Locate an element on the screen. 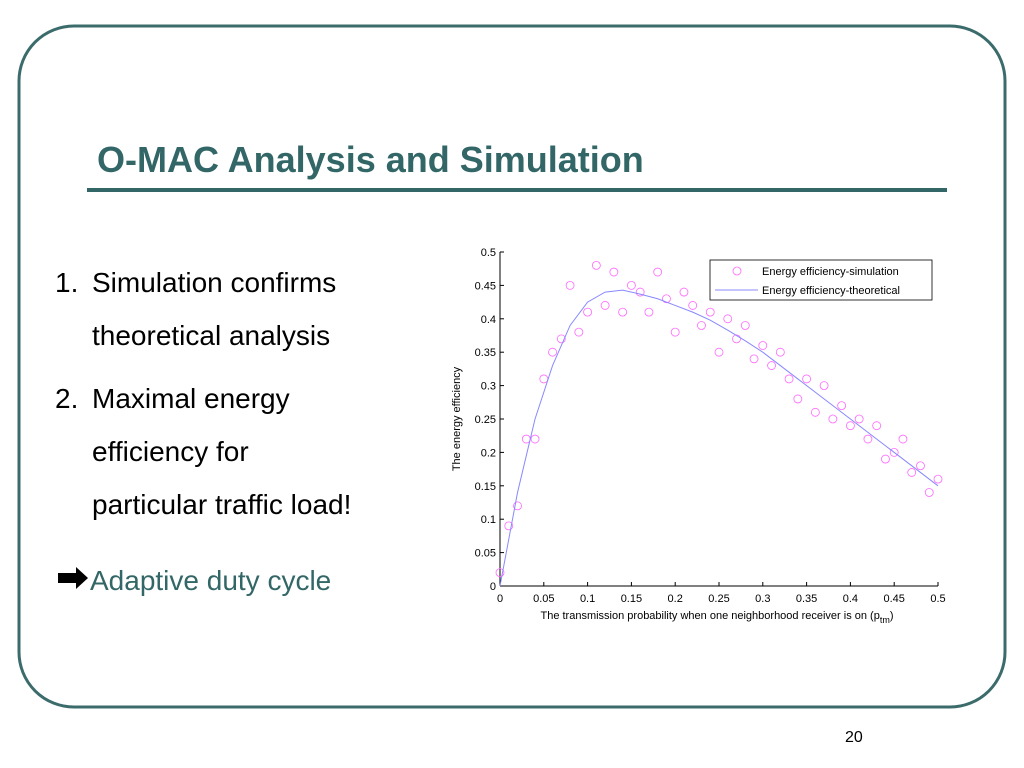 This screenshot has width=1024, height=768. y-axis-label: The energy efficiency is located at coordinates (457, 418).